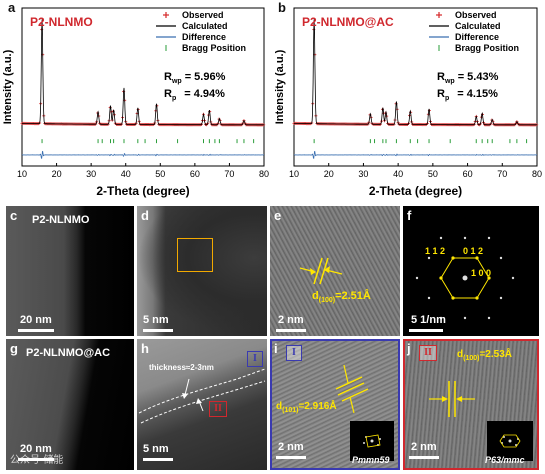  Describe the element at coordinates (145, 215) in the screenshot. I see `panel-letter-d: d` at that location.